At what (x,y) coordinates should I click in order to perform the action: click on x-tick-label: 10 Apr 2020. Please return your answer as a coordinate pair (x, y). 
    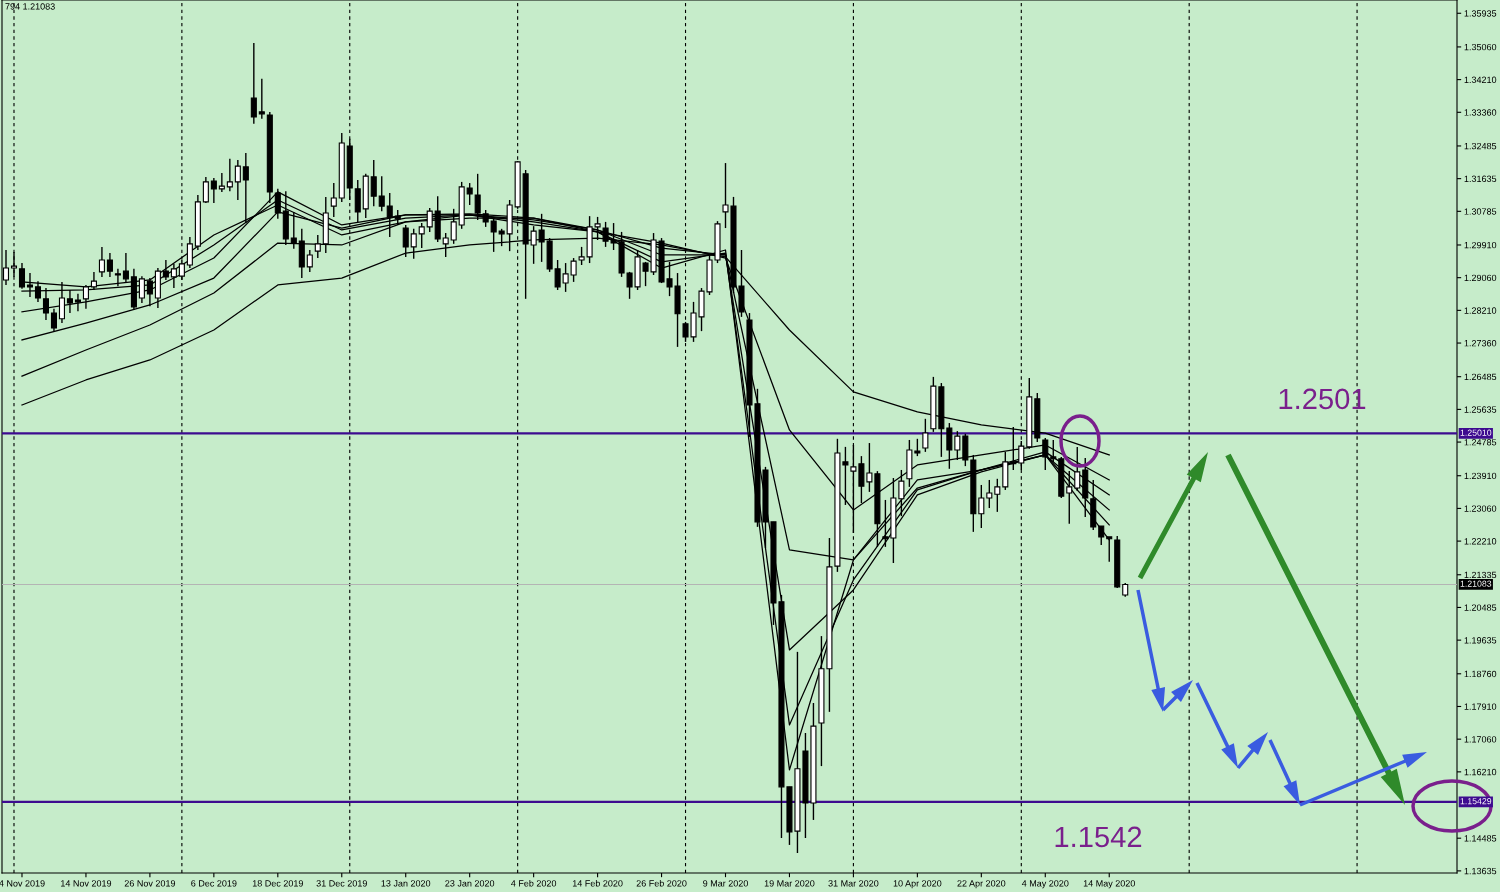
    Looking at the image, I should click on (917, 884).